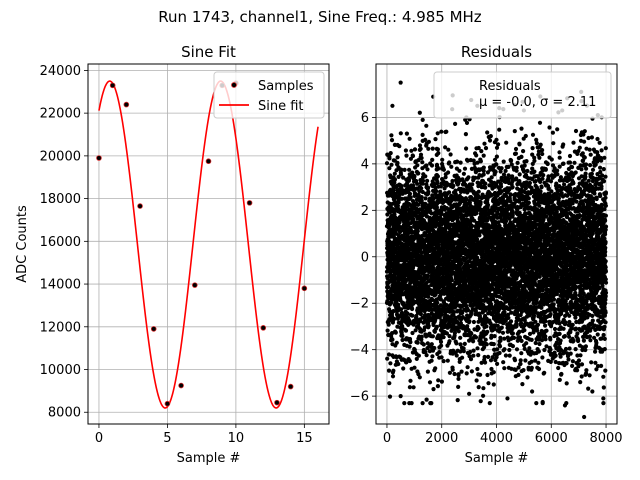  What do you see at coordinates (167, 438) in the screenshot?
I see `sine-fit-x-tick-label: 5` at bounding box center [167, 438].